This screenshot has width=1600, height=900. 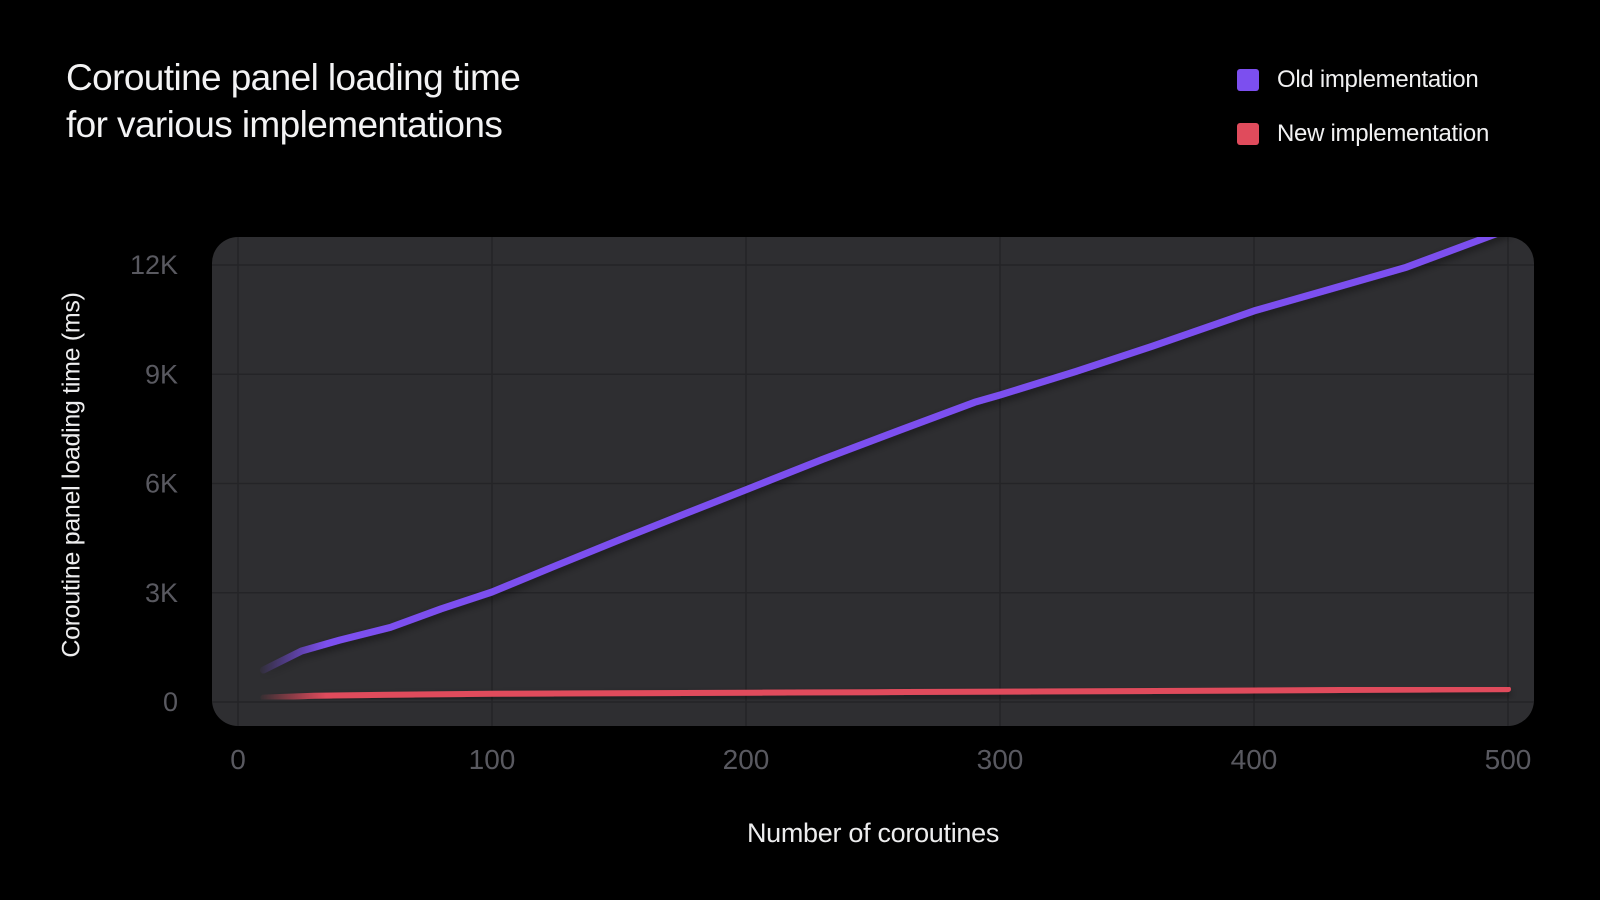 I want to click on chart-title-line1: Coroutine panel loading time, so click(x=293, y=77).